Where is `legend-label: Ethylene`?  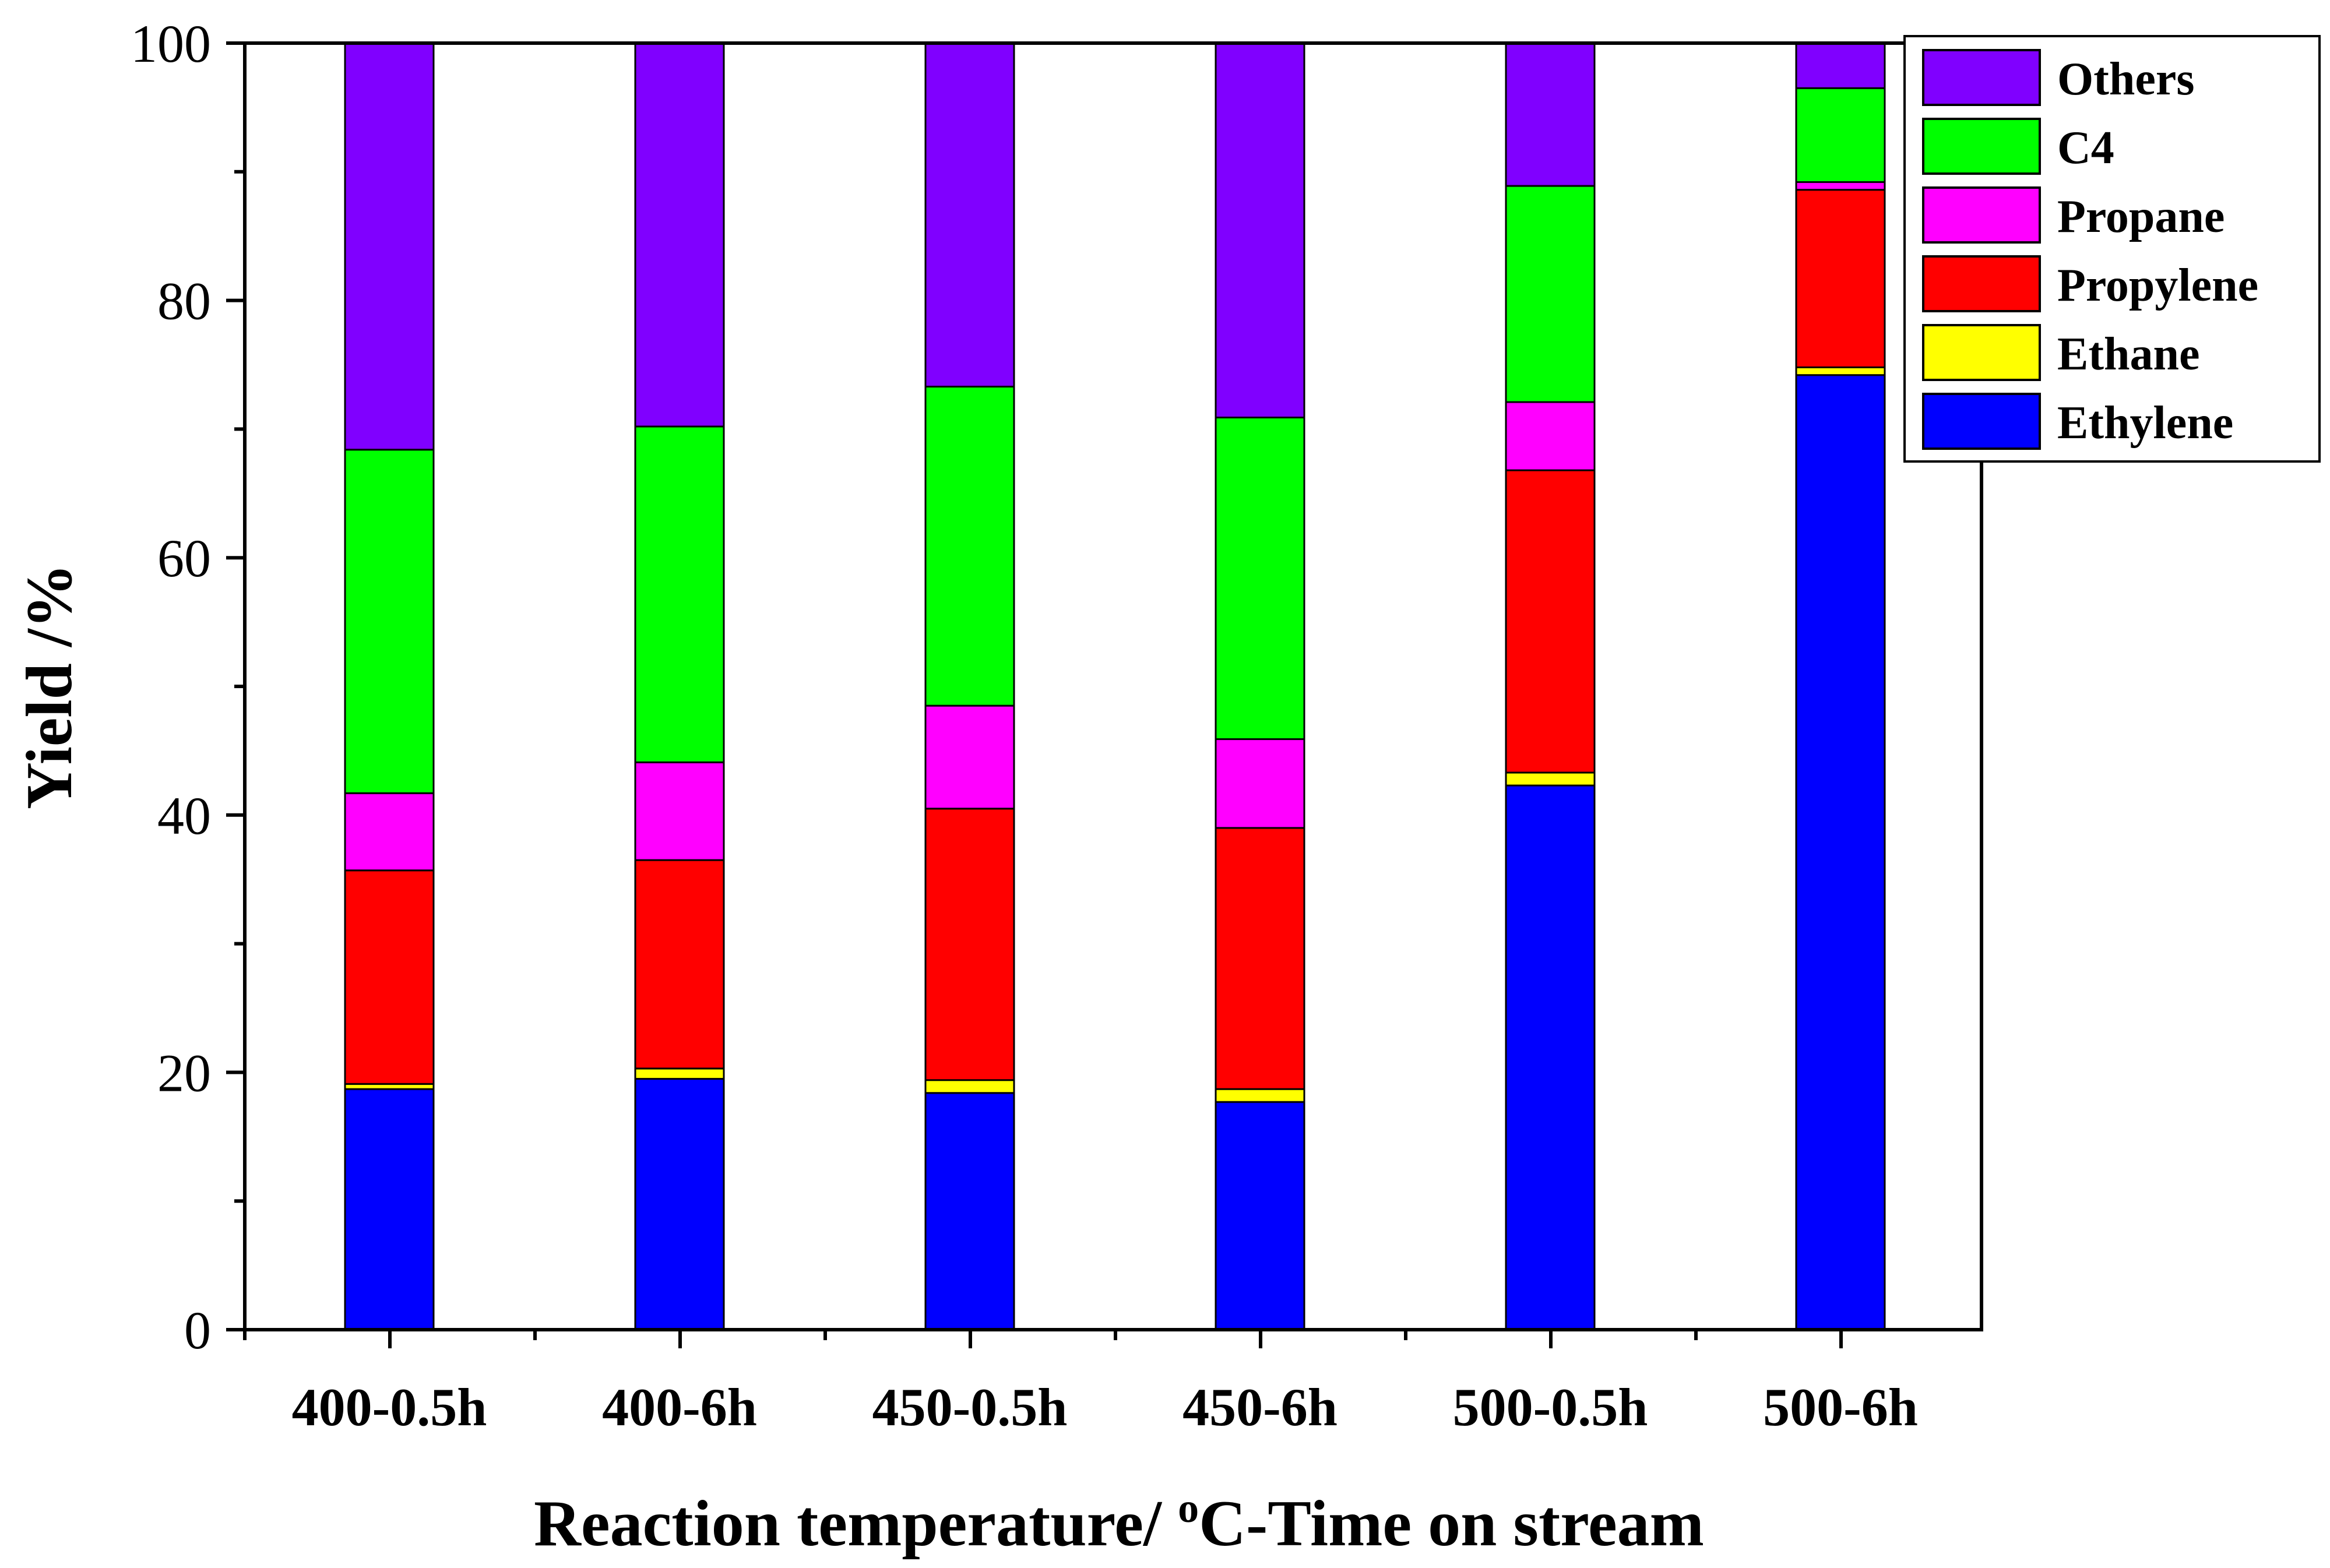
legend-label: Ethylene is located at coordinates (2145, 423).